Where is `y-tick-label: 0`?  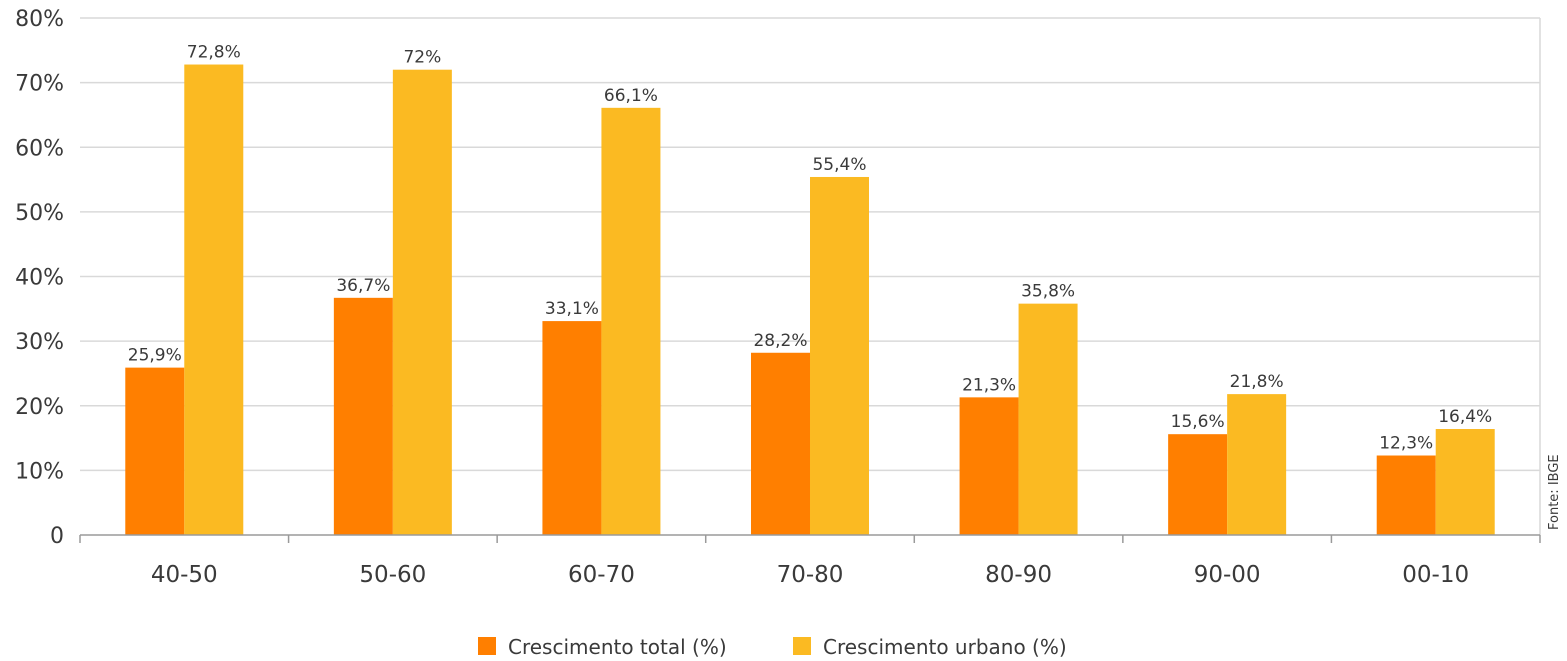 y-tick-label: 0 is located at coordinates (57, 536).